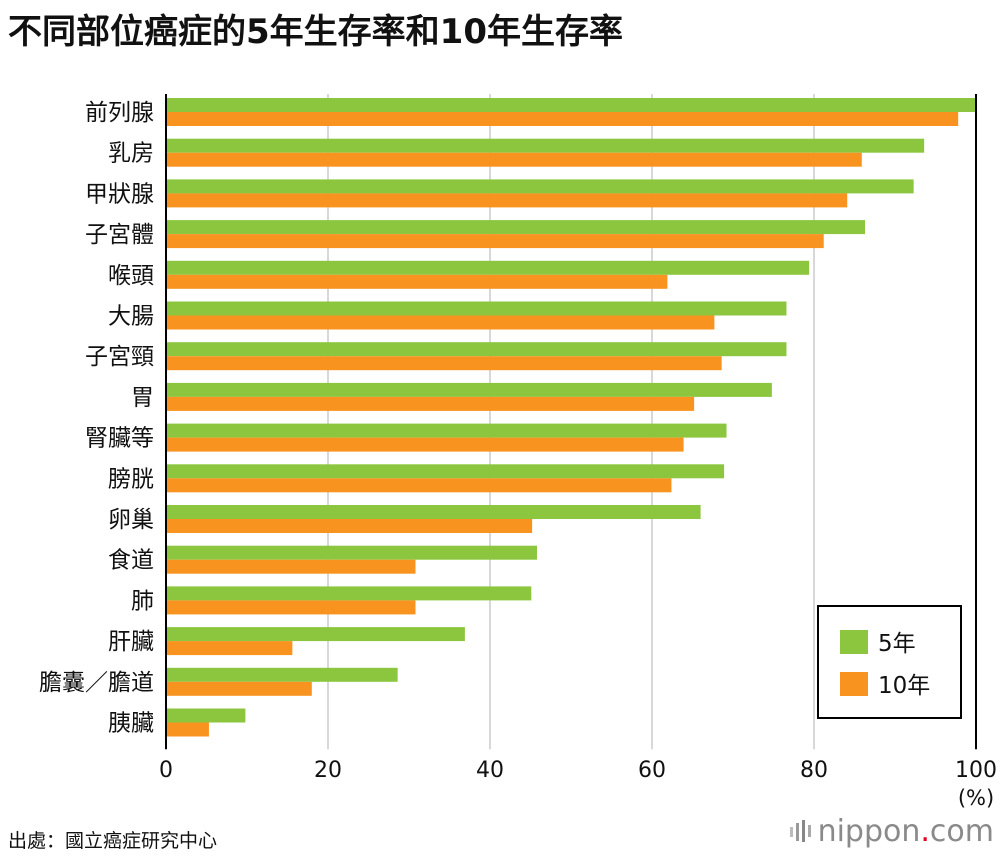 This screenshot has height=856, width=1000. I want to click on chart-title: 不同部位癌症的5年生存率和10年生存率, so click(315, 32).